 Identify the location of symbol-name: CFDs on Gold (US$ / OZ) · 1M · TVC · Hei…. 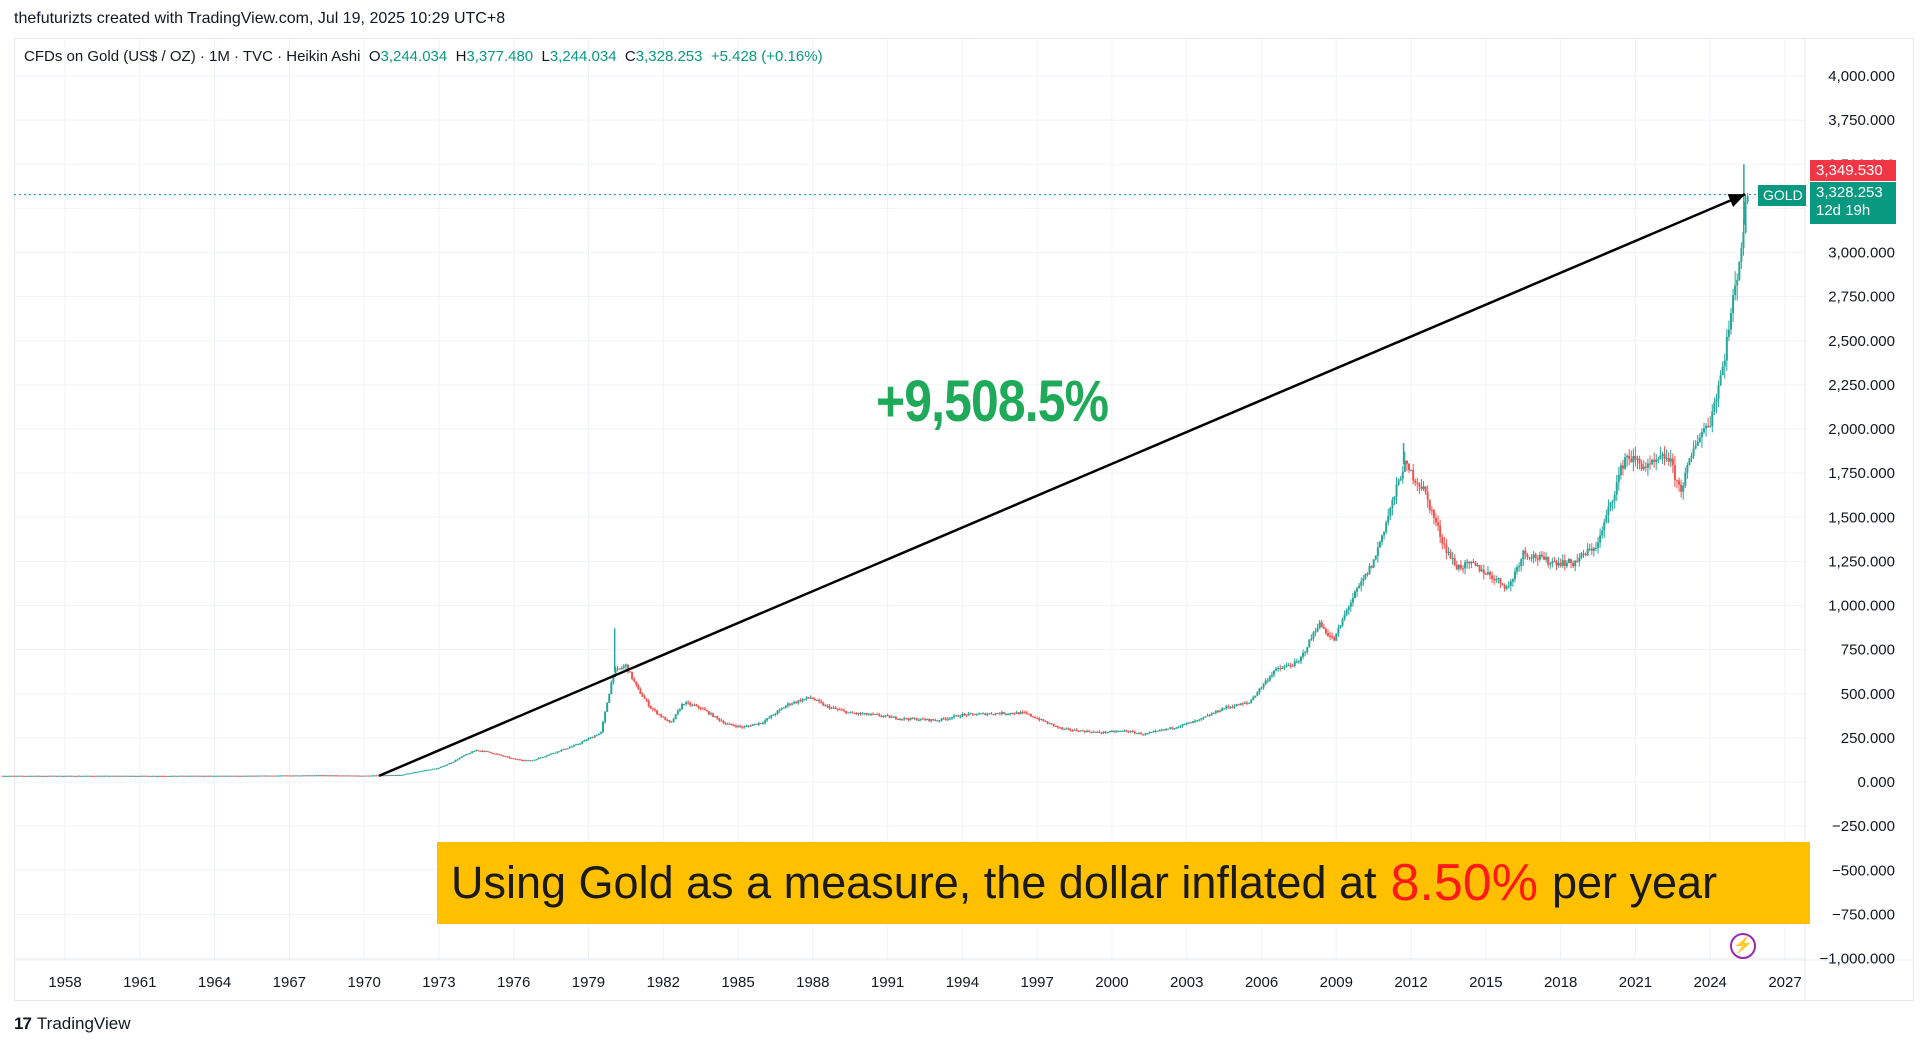
(192, 56).